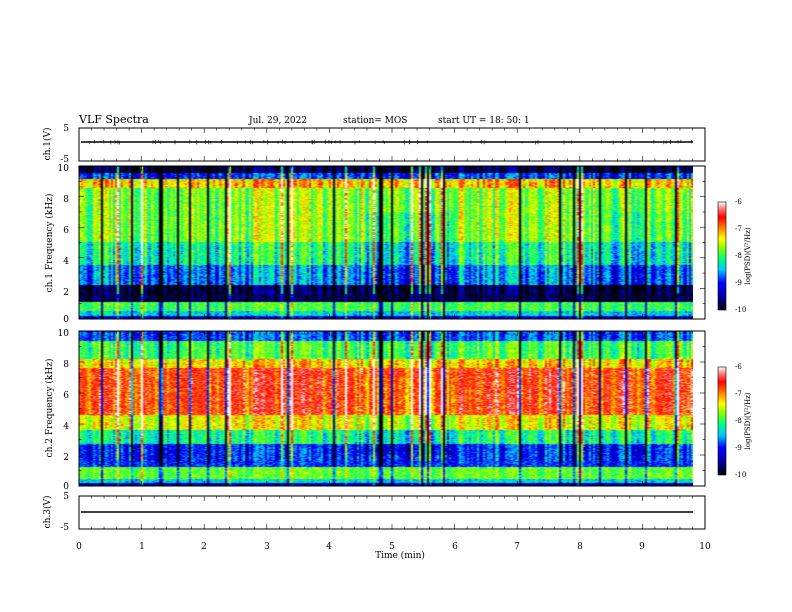  What do you see at coordinates (66, 293) in the screenshot?
I see `ch1-ytick-2: 2` at bounding box center [66, 293].